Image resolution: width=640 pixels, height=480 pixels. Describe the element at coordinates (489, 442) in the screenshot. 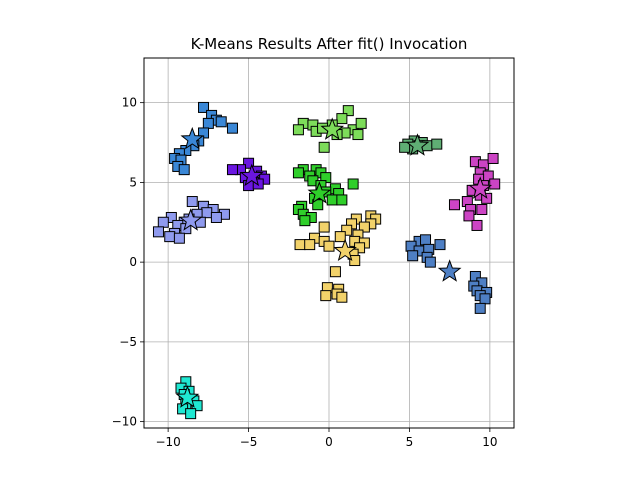

I see `x-tick-label: 10` at that location.